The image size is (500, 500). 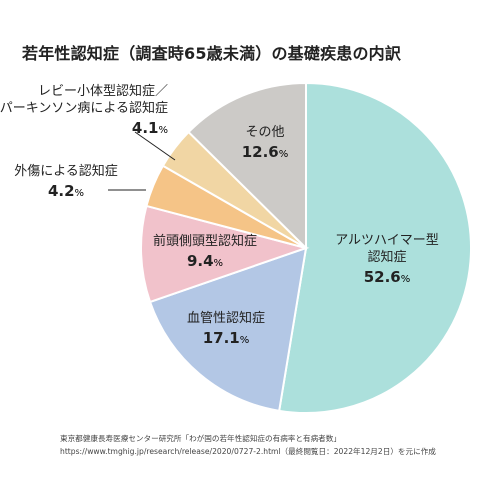 I want to click on slice-label-line: 認知症, so click(x=386, y=257).